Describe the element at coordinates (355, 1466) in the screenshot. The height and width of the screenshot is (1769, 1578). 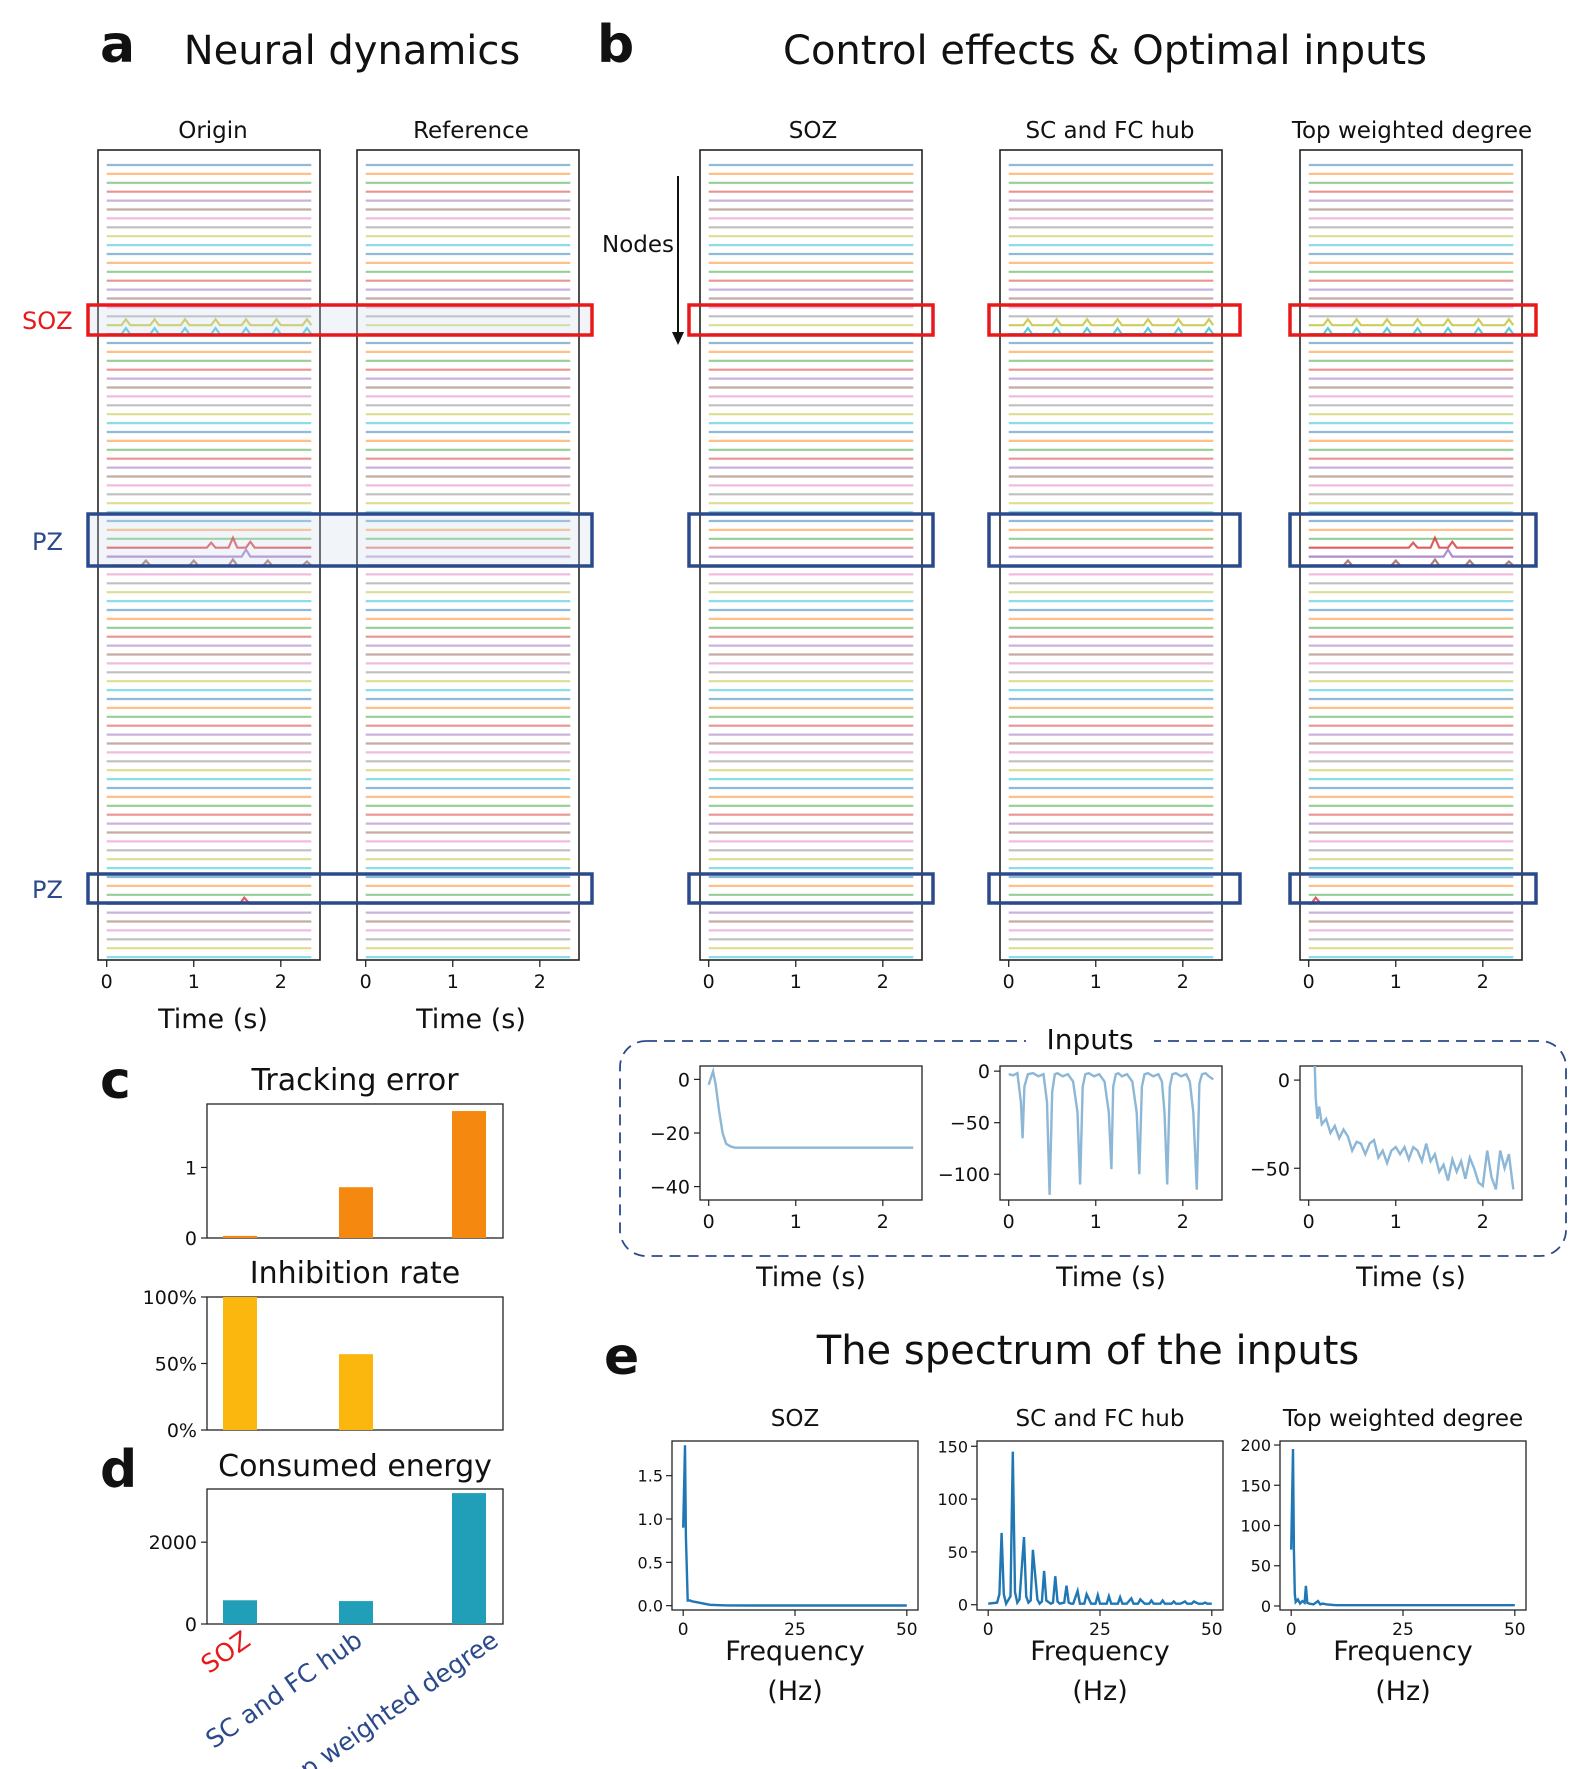
I see `consumed_energy-title: Consumed energy` at that location.